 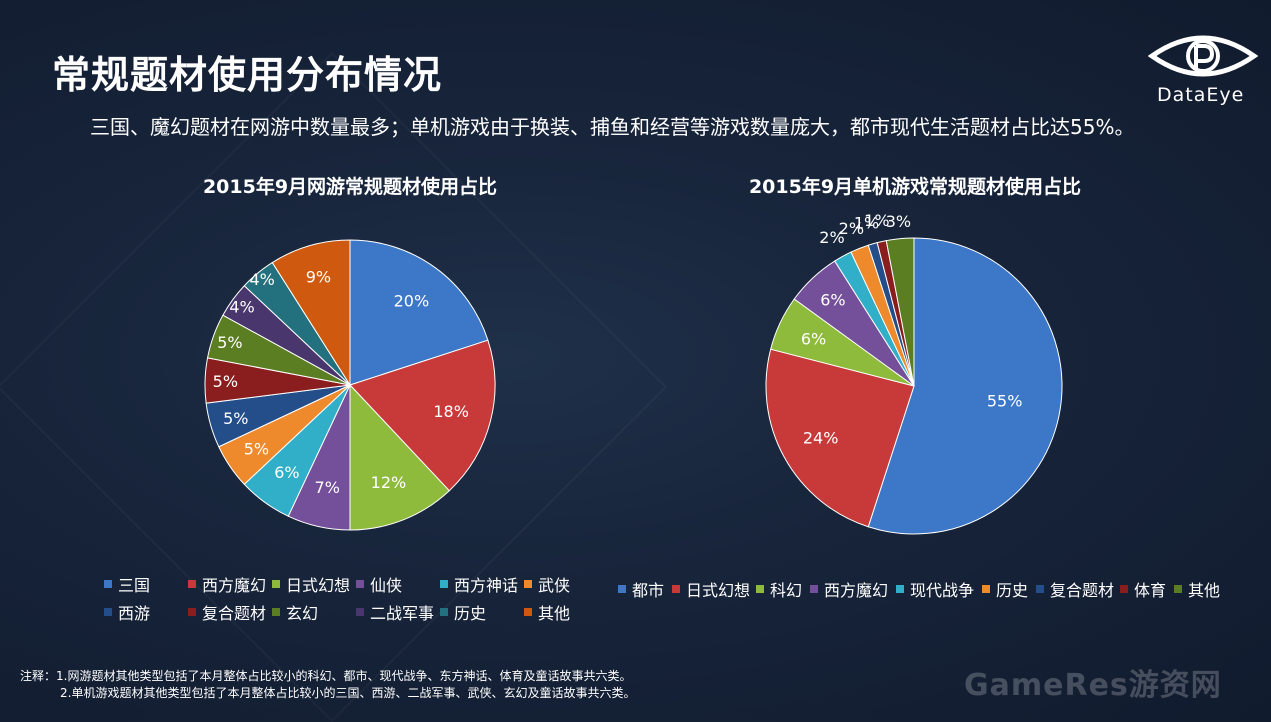 I want to click on single-legend-item-1: 日式幻想, so click(x=711, y=589).